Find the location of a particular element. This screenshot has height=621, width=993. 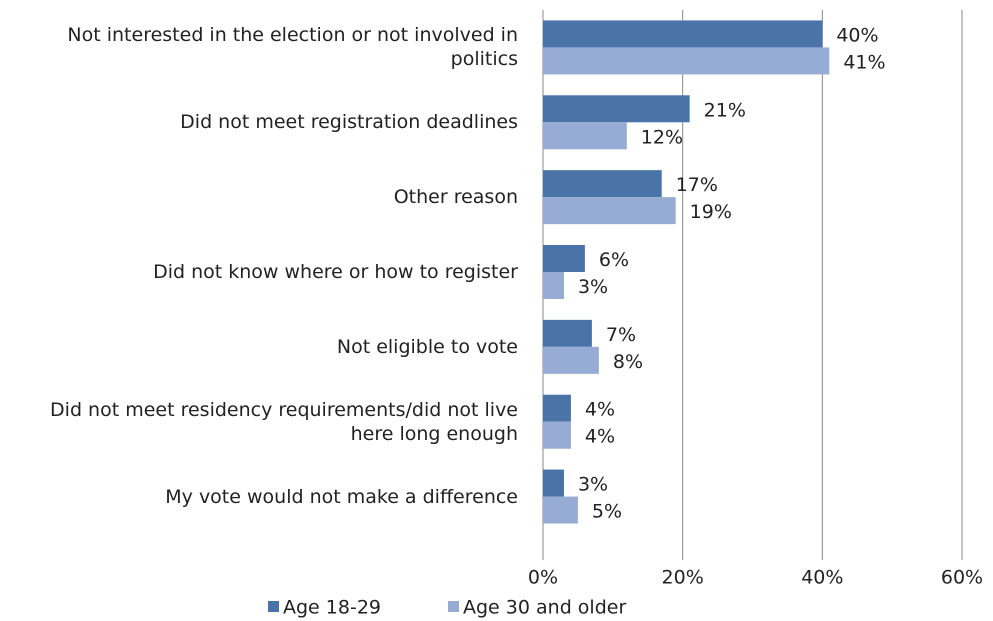

data-label: 12% is located at coordinates (662, 137).